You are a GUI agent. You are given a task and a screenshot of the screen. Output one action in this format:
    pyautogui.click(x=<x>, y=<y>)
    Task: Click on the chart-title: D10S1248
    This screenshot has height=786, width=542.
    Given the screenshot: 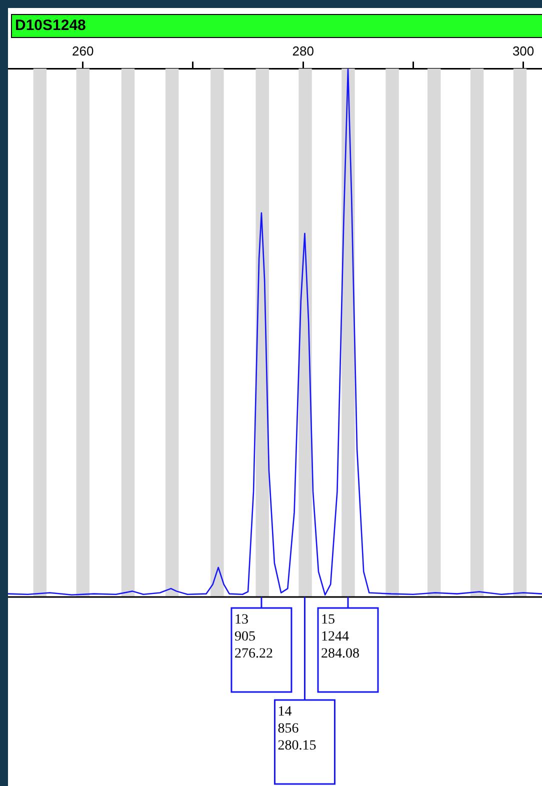 What is the action you would take?
    pyautogui.click(x=276, y=26)
    